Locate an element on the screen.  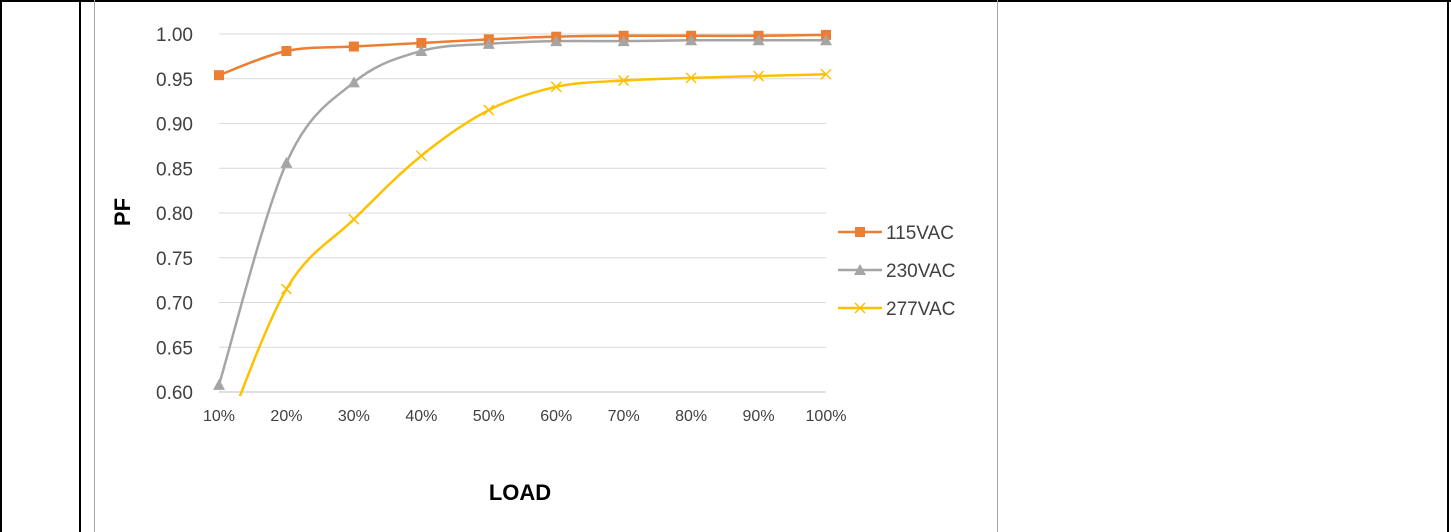
y-tick-label: 0.70 is located at coordinates (174, 304).